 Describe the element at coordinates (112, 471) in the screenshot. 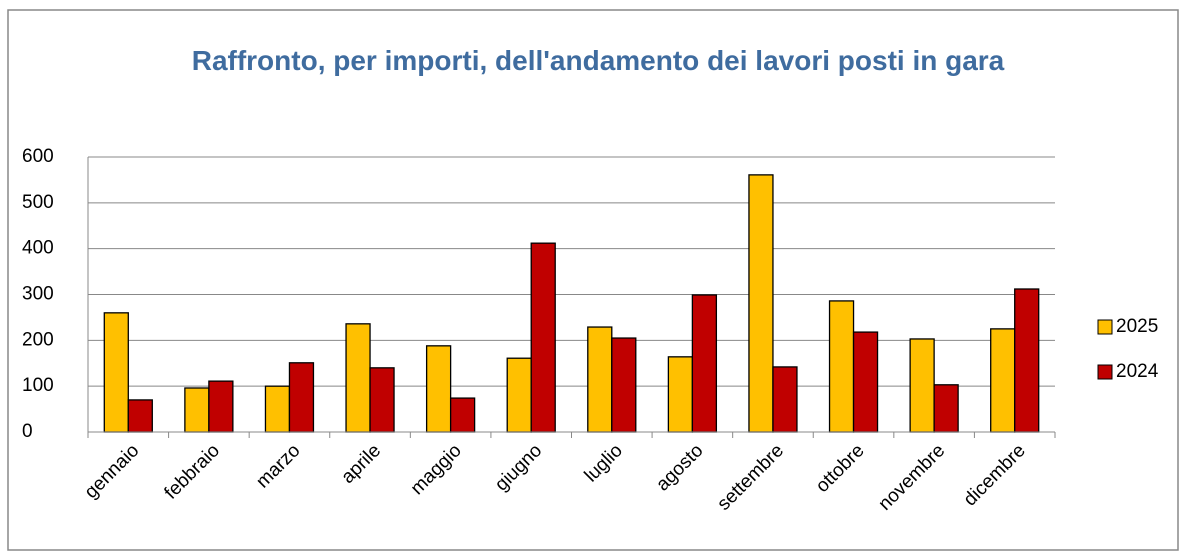

I see `x-tick-label: gennaio` at that location.